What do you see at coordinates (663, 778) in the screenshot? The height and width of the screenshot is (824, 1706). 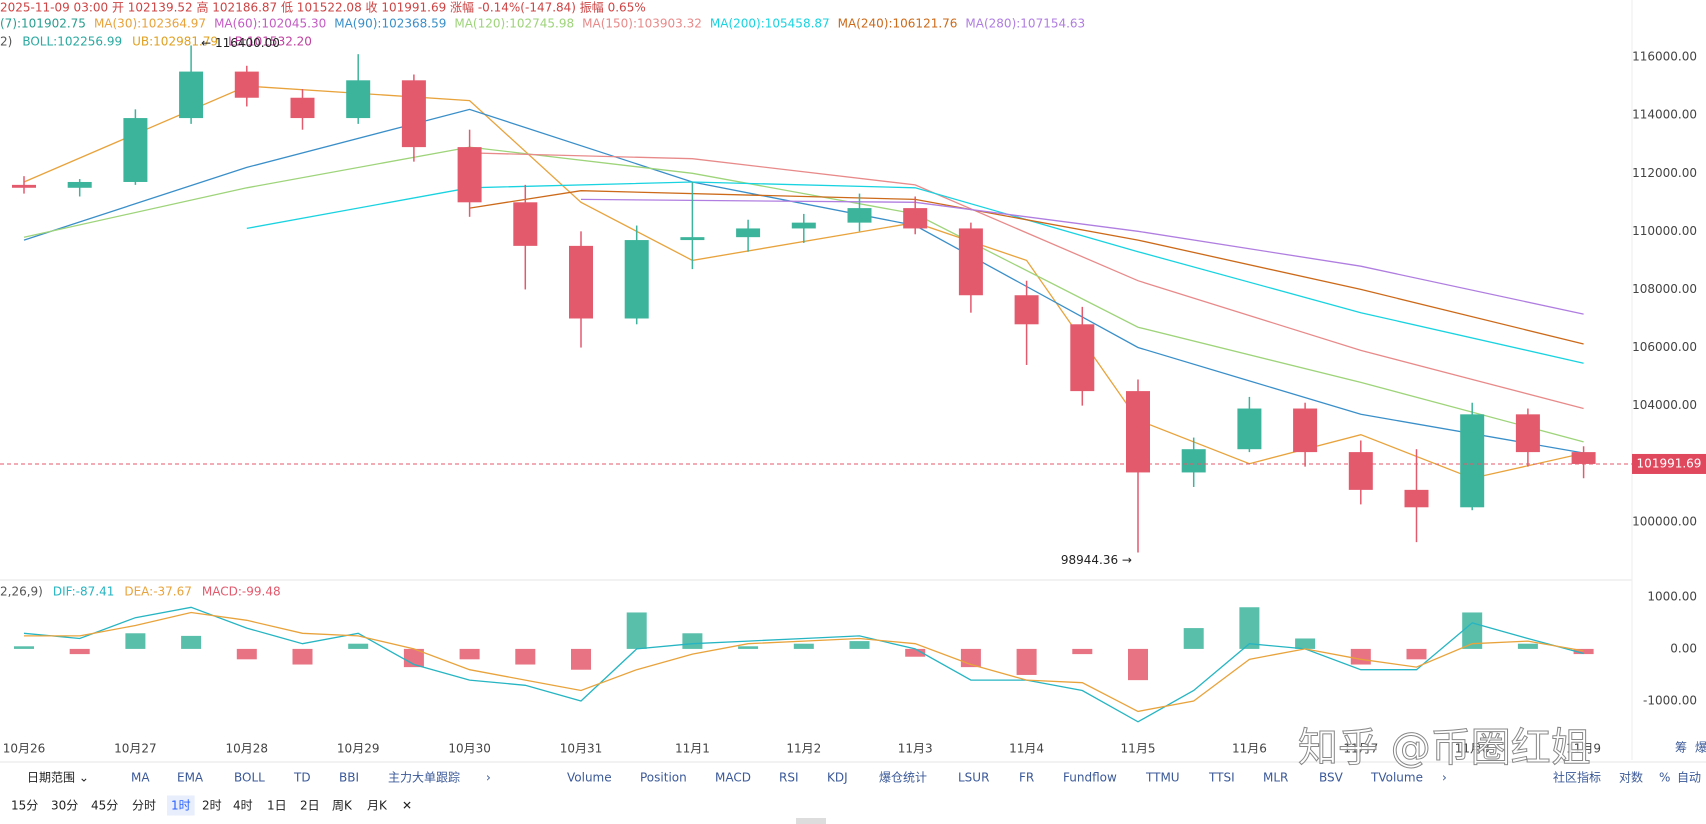 I see `sub-indicator-tab: Position` at bounding box center [663, 778].